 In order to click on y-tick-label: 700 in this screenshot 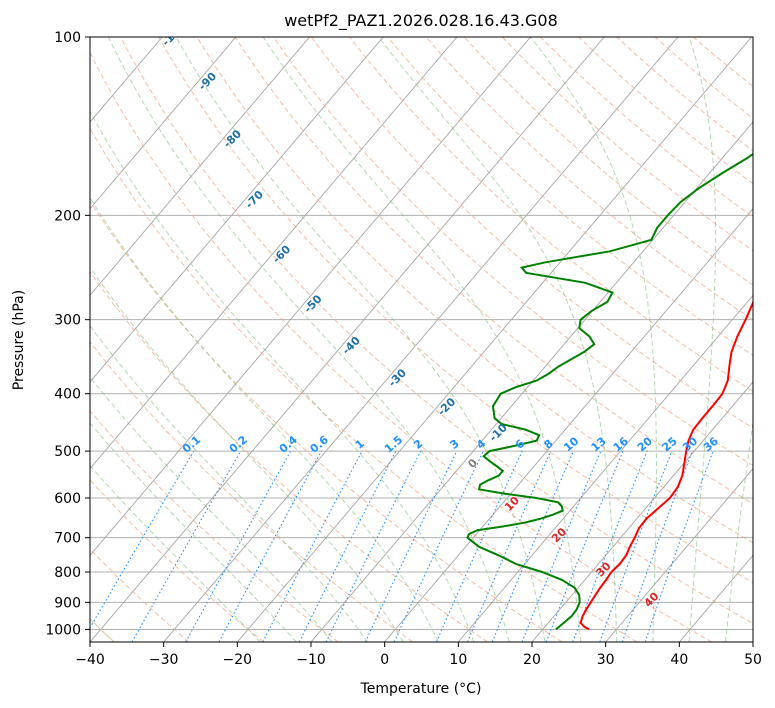, I will do `click(67, 539)`.